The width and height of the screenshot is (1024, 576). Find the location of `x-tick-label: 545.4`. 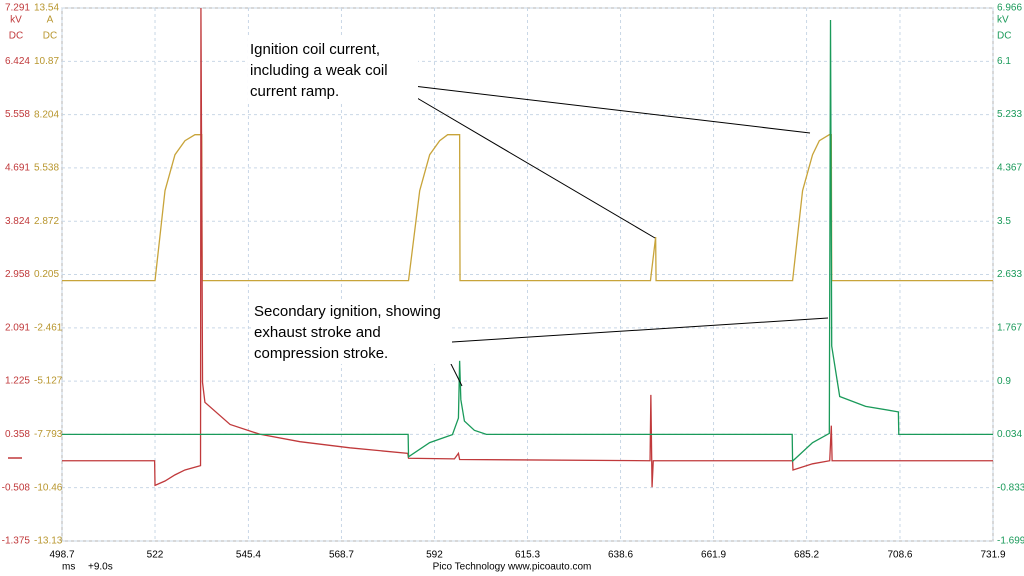

x-tick-label: 545.4 is located at coordinates (248, 555).